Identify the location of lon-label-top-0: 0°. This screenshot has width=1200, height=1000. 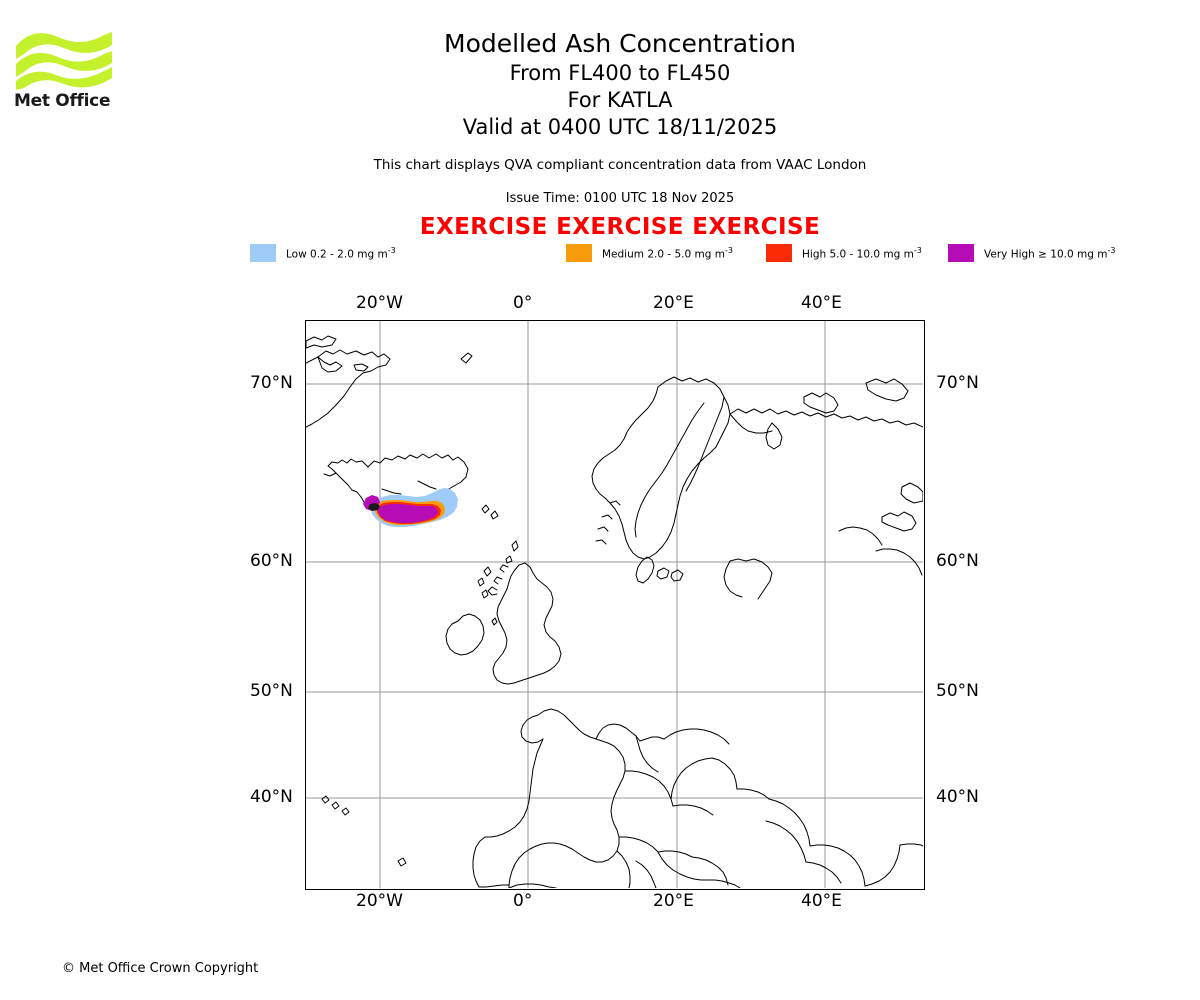
(523, 303).